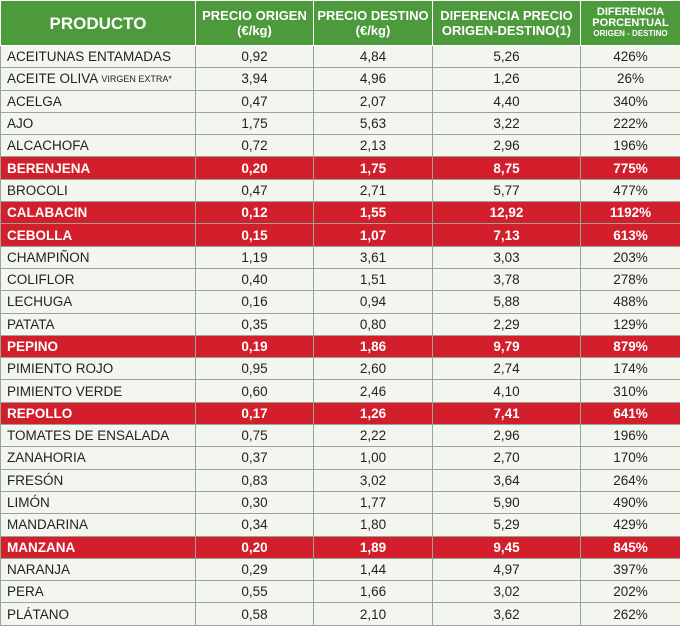 Image resolution: width=680 pixels, height=626 pixels. I want to click on value-text: 8,75, so click(506, 168).